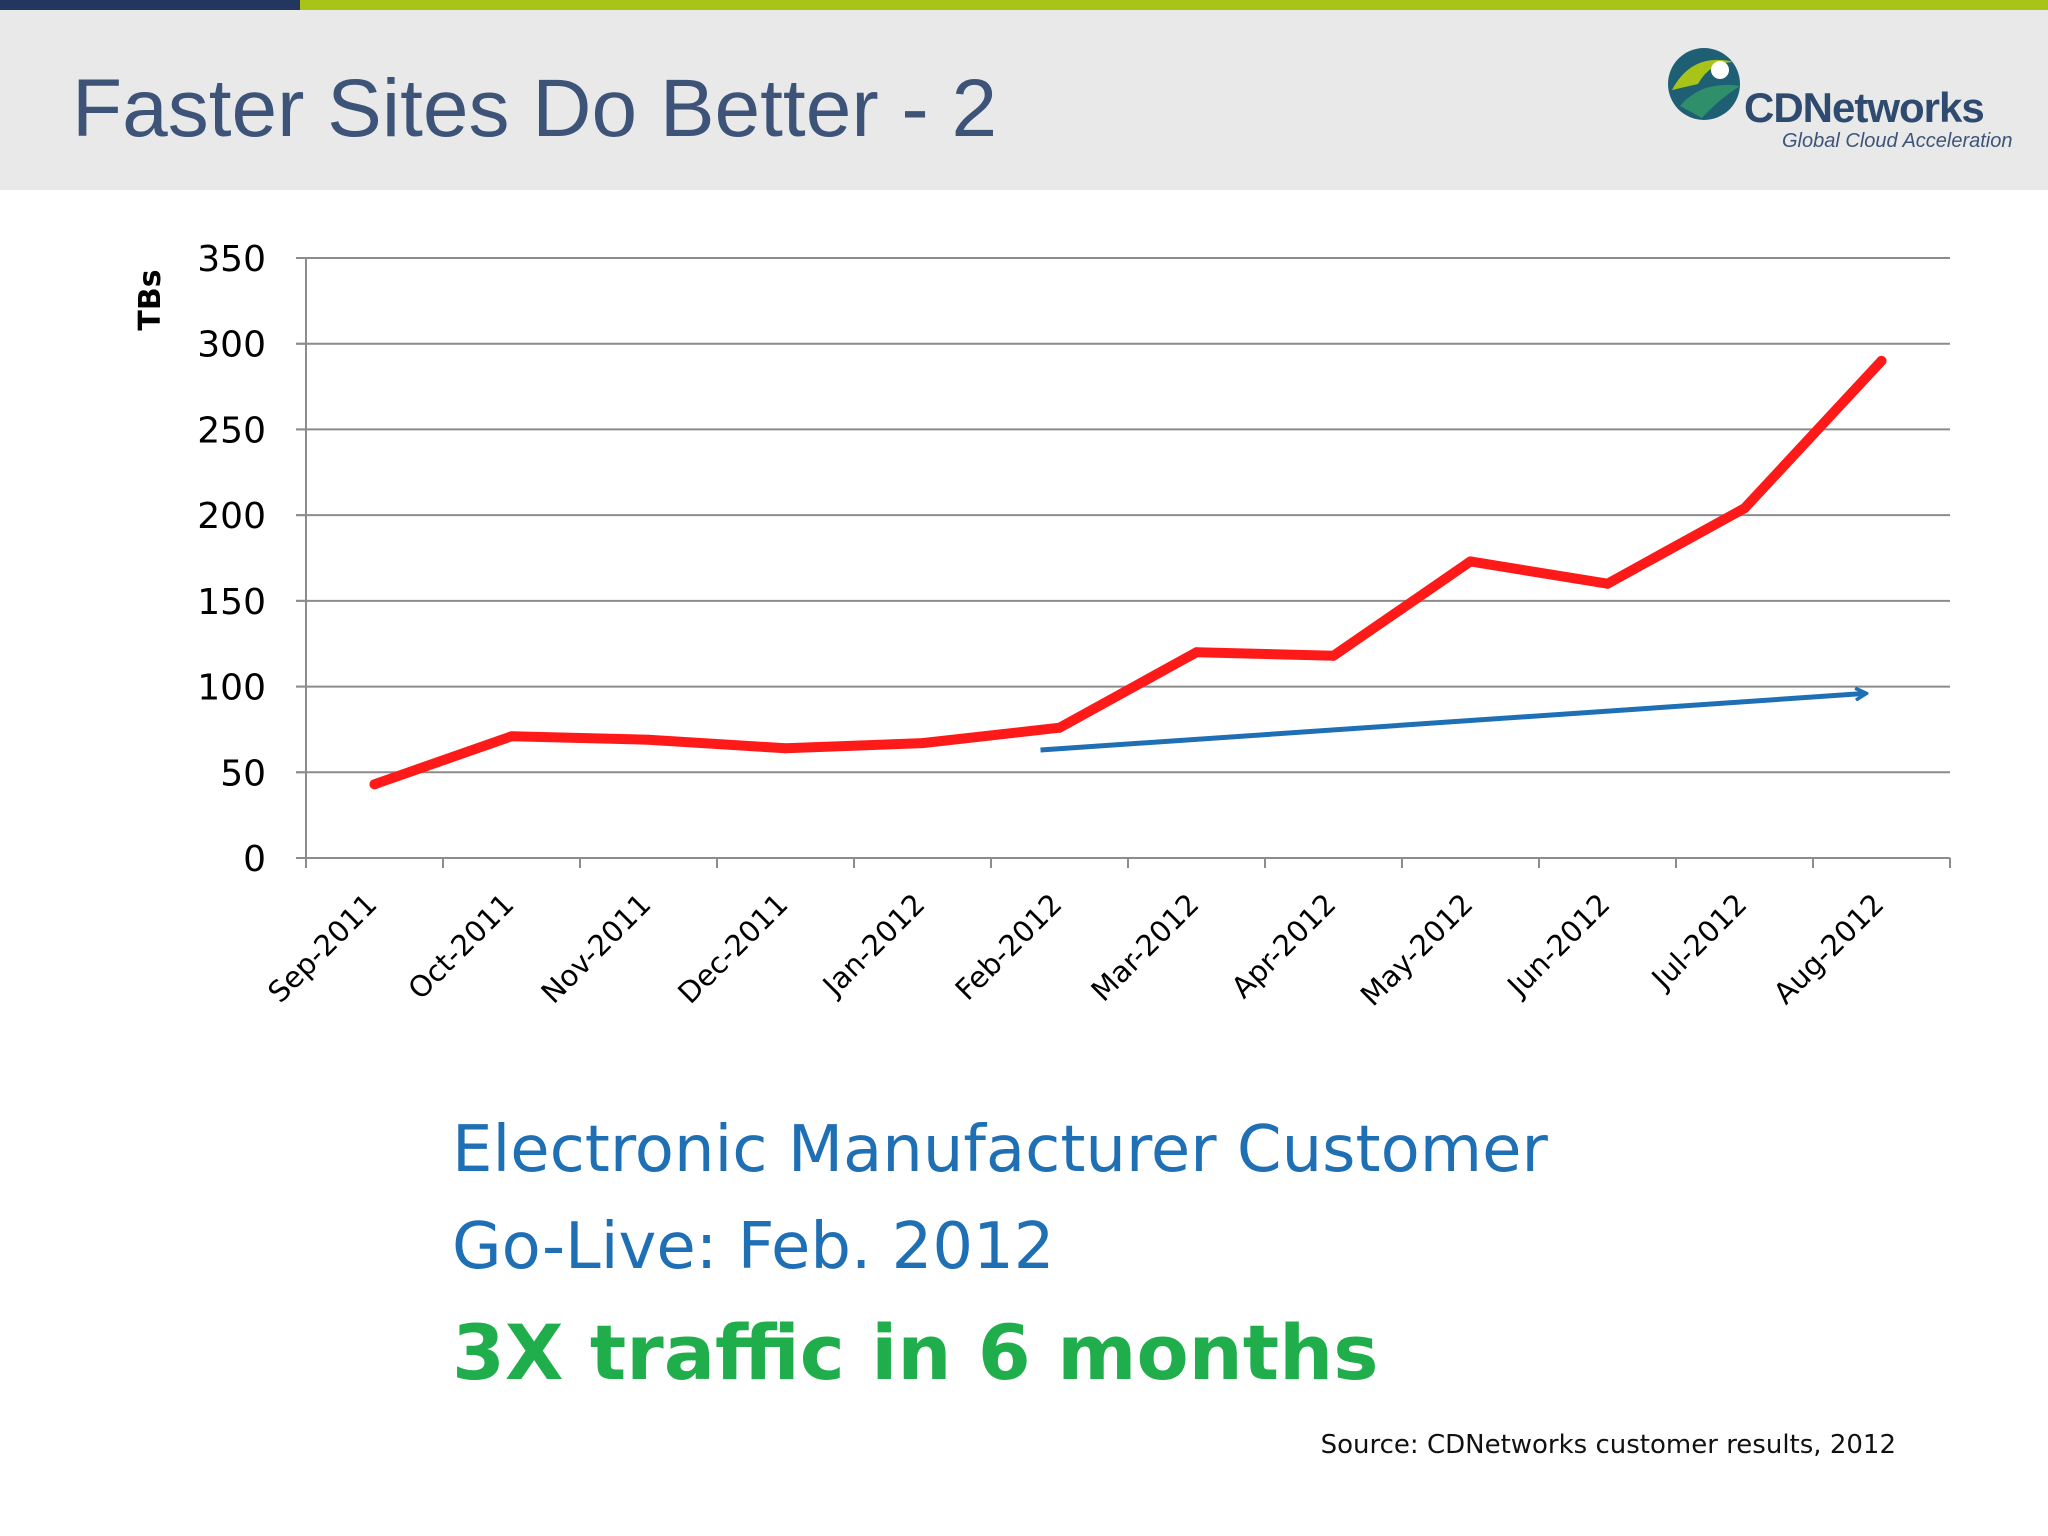 The height and width of the screenshot is (1536, 2048). Describe the element at coordinates (243, 773) in the screenshot. I see `y-tick-label: 50` at that location.